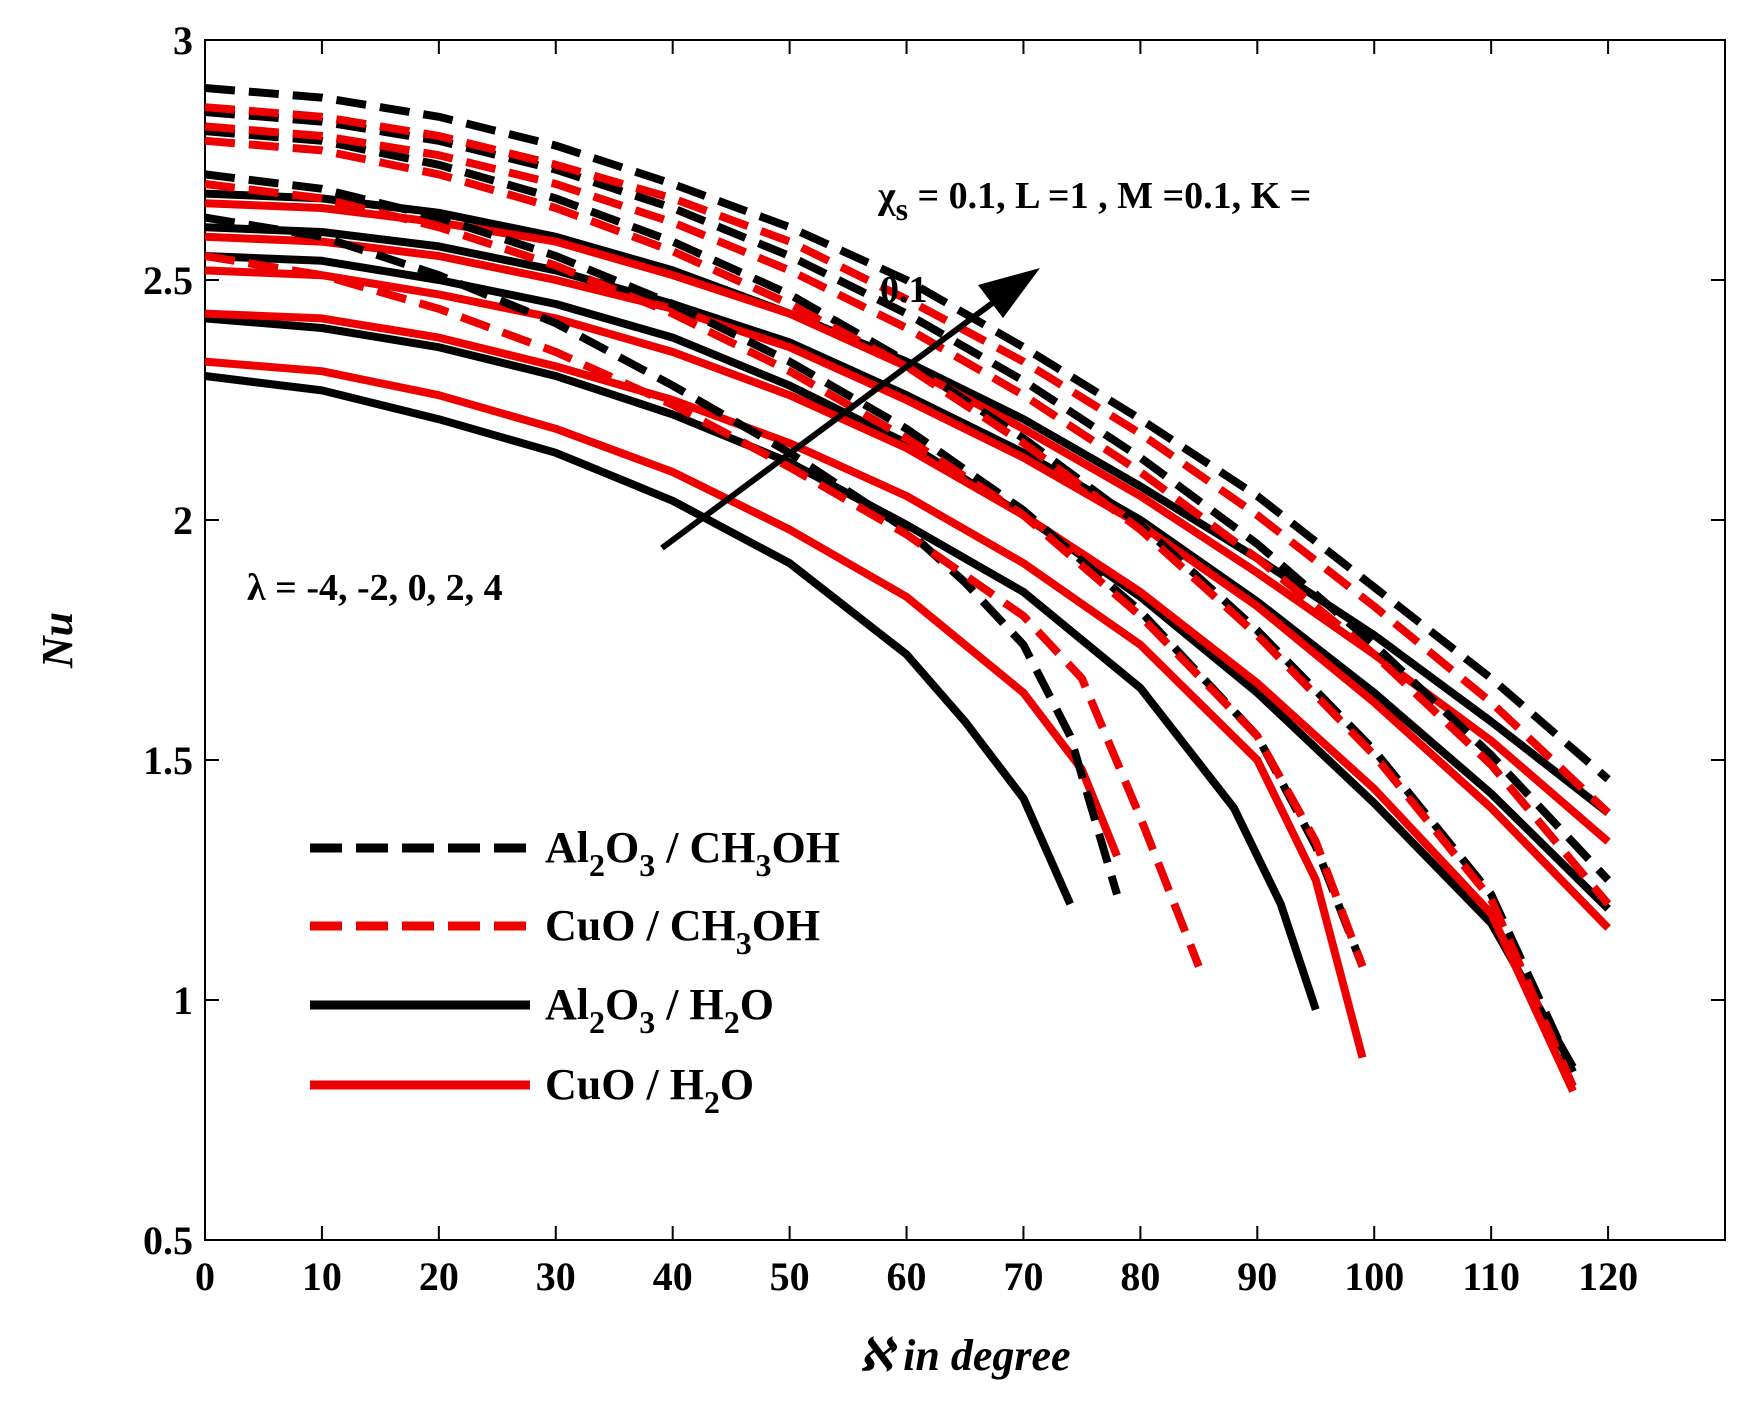 The image size is (1752, 1409). Describe the element at coordinates (1023, 1276) in the screenshot. I see `x-tick-label: 70` at that location.